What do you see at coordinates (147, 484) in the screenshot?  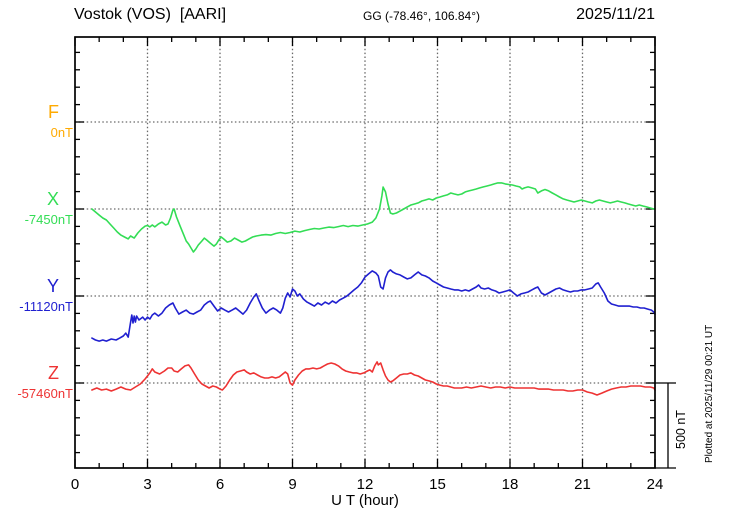 I see `x-tick-label: 3` at bounding box center [147, 484].